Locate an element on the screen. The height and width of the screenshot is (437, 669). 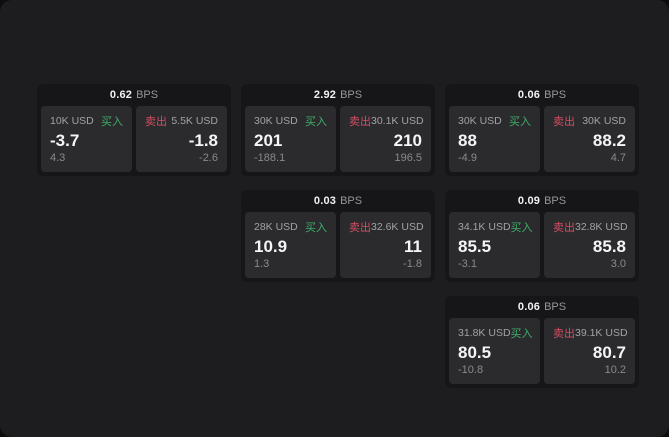
quote-card: 0.09 BPS 34.1K USD 买入 85.5 -3.1 卖出 is located at coordinates (542, 236).